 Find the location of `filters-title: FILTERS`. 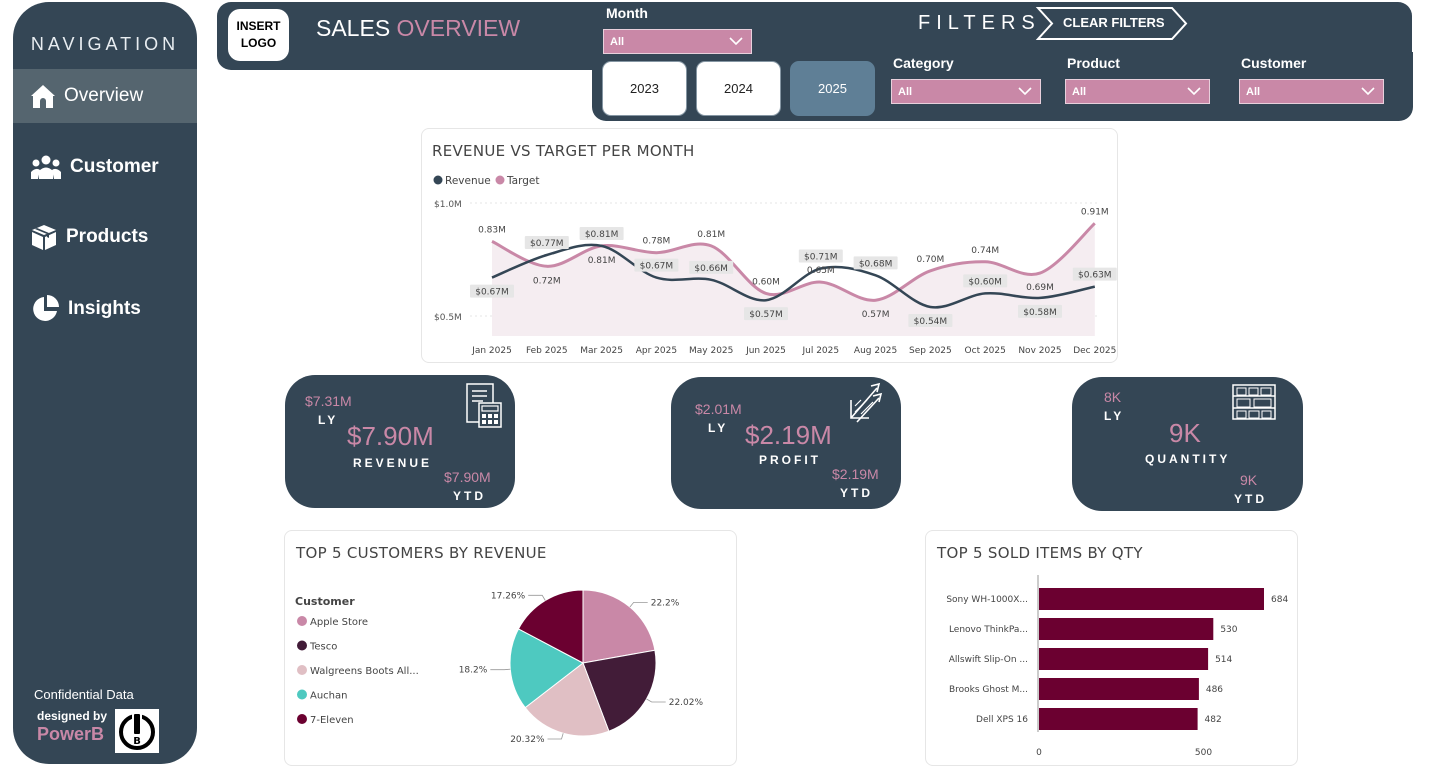

filters-title: FILTERS is located at coordinates (979, 23).